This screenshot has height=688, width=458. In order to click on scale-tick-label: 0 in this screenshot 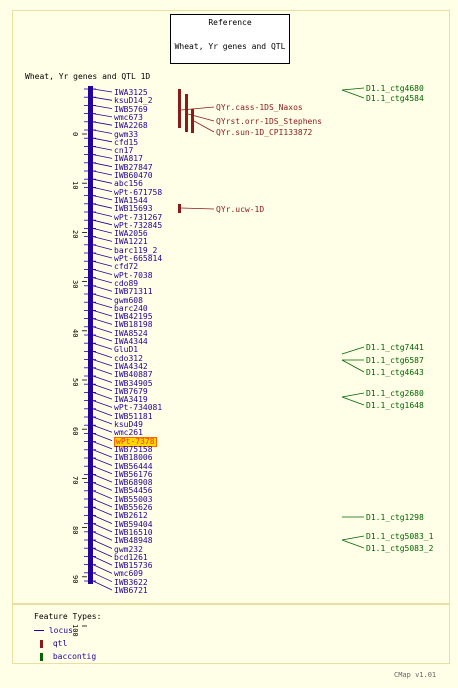, I will do `click(75, 134)`.